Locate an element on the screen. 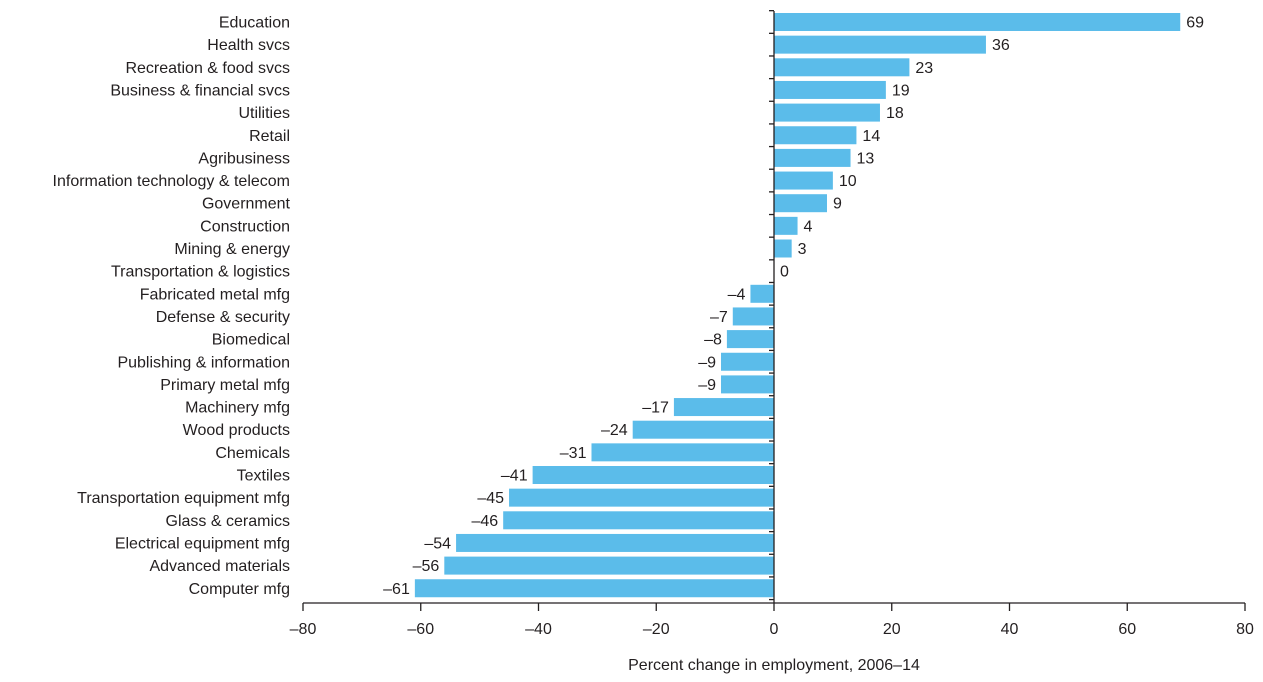  category-label: Publishing & information is located at coordinates (203, 362).